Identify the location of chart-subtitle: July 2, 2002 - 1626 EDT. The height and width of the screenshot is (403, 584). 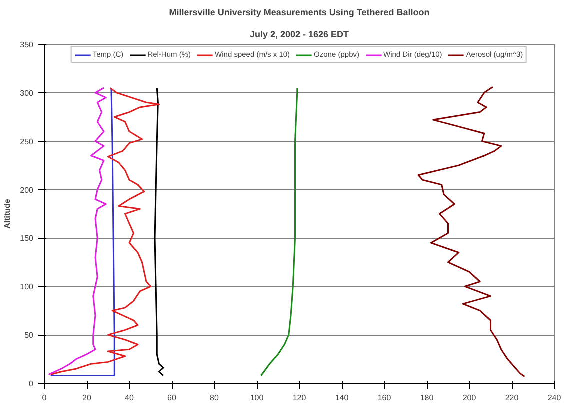
(300, 35).